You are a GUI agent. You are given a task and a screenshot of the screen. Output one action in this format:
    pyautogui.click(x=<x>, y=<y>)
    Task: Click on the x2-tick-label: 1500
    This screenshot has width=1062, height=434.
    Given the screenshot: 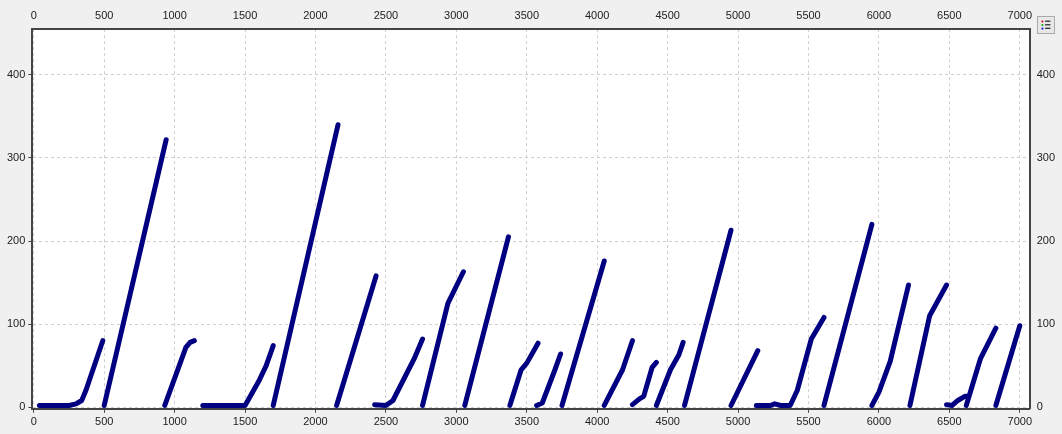 What is the action you would take?
    pyautogui.click(x=245, y=14)
    